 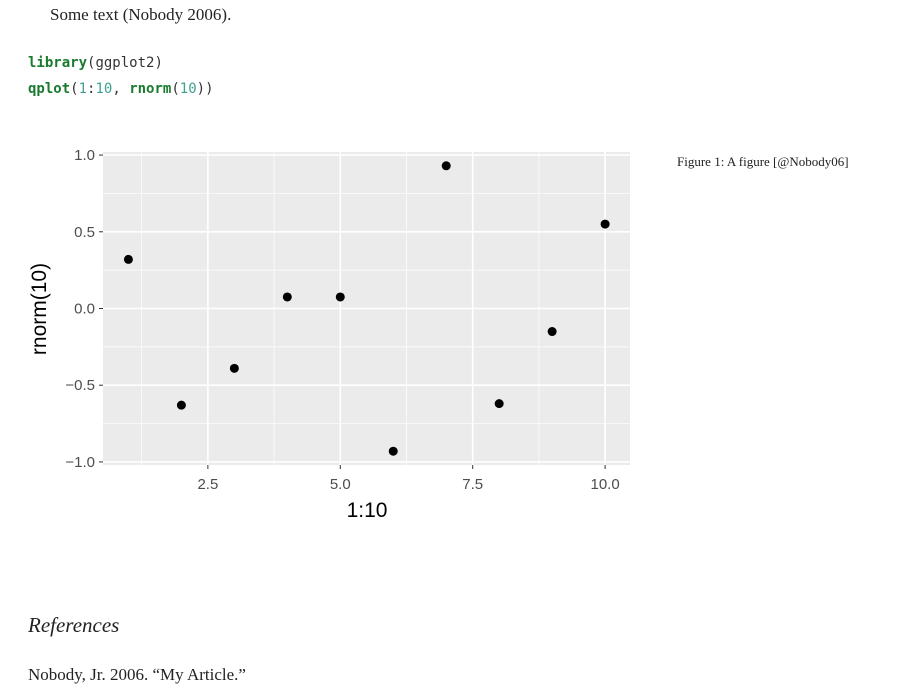 I want to click on y-tick-label: −0.5, so click(x=80, y=385).